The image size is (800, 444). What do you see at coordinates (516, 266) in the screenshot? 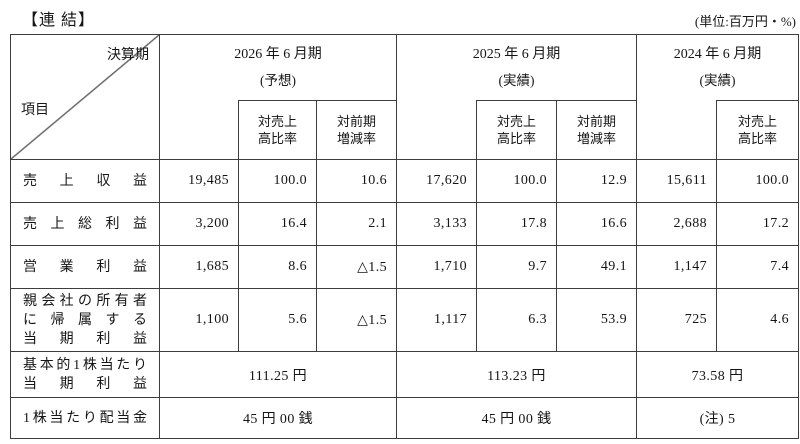
I see `table-cell: 9.7` at bounding box center [516, 266].